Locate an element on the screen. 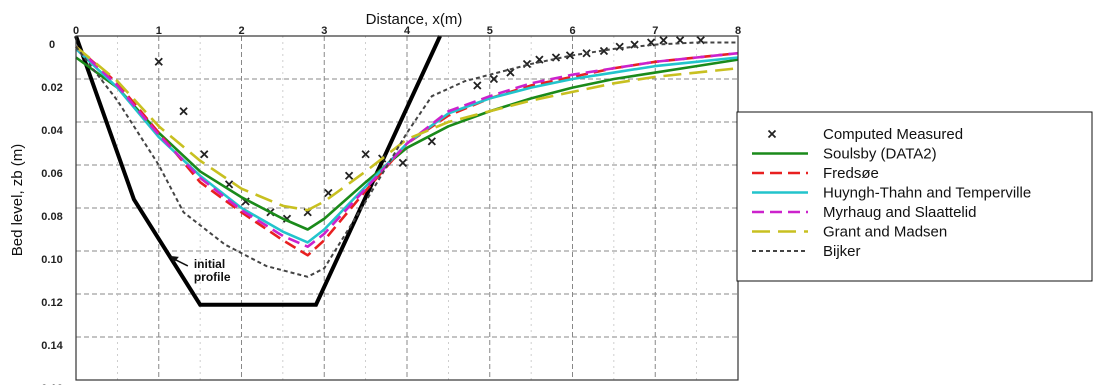 This screenshot has width=1097, height=385. x-tick-label: 8 is located at coordinates (738, 31).